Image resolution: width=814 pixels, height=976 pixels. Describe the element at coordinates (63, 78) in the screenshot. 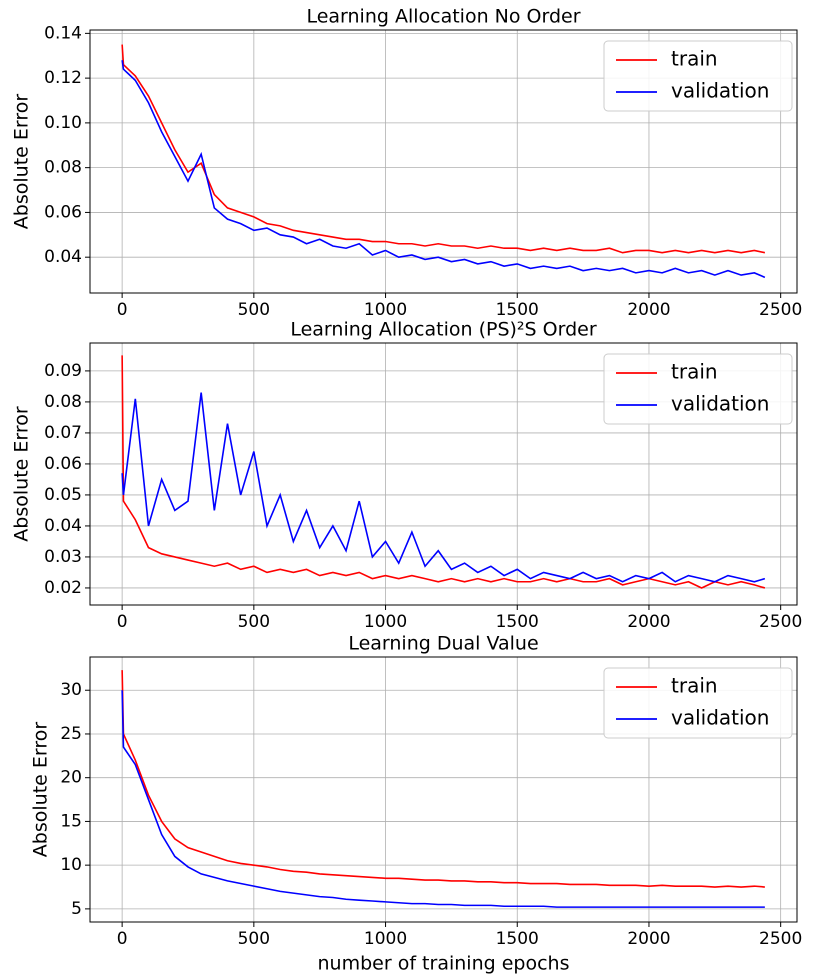

I see `y-tick-label: 0.12` at that location.